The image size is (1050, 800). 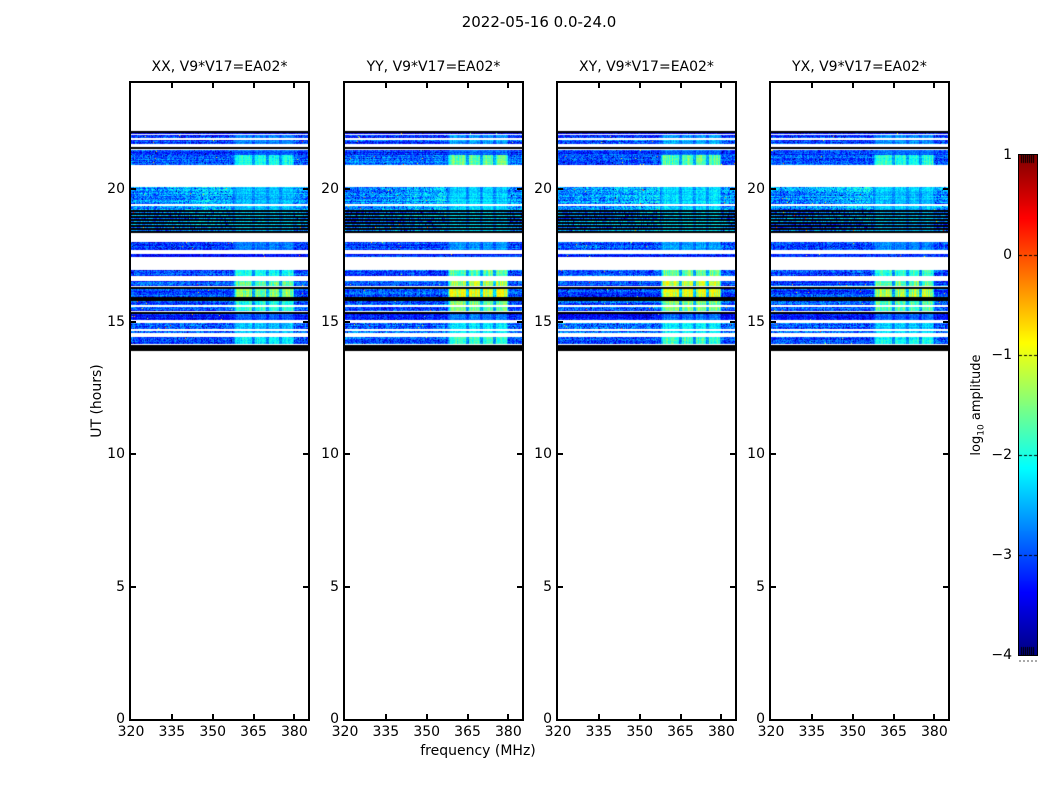 What do you see at coordinates (1001, 555) in the screenshot?
I see `colorbar-tick-label: −3` at bounding box center [1001, 555].